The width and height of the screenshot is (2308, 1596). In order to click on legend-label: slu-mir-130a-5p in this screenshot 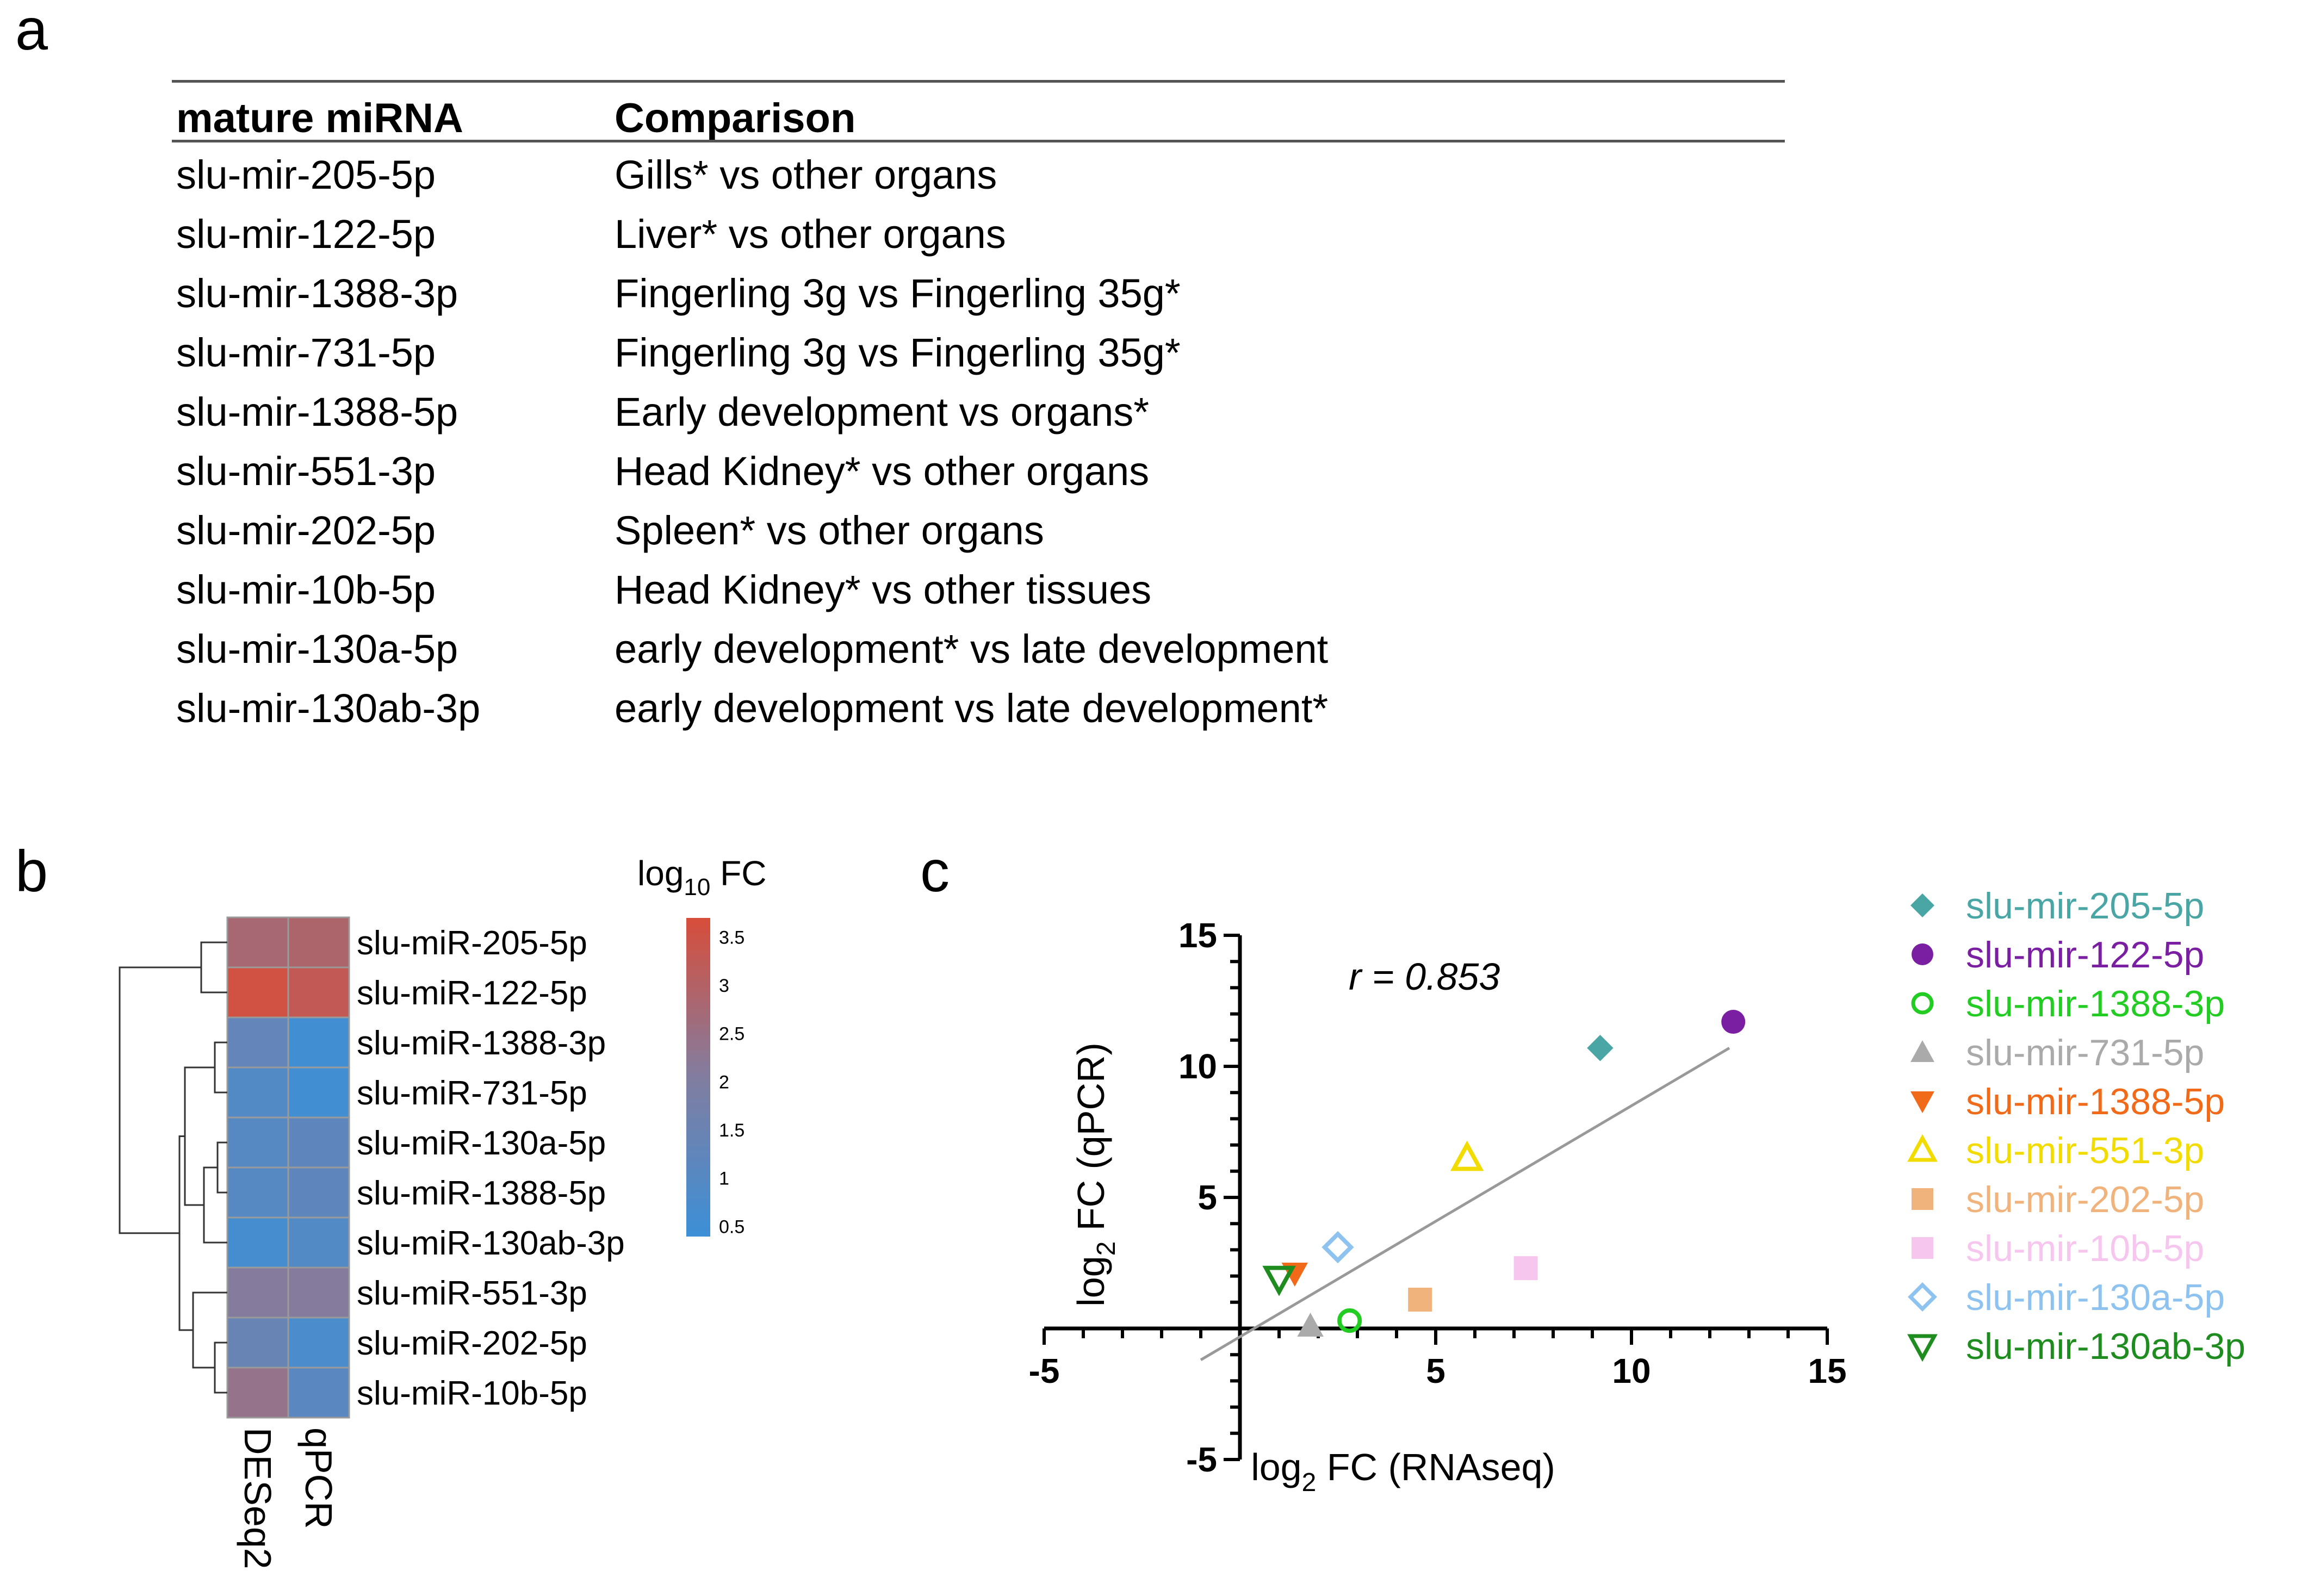, I will do `click(2095, 1297)`.